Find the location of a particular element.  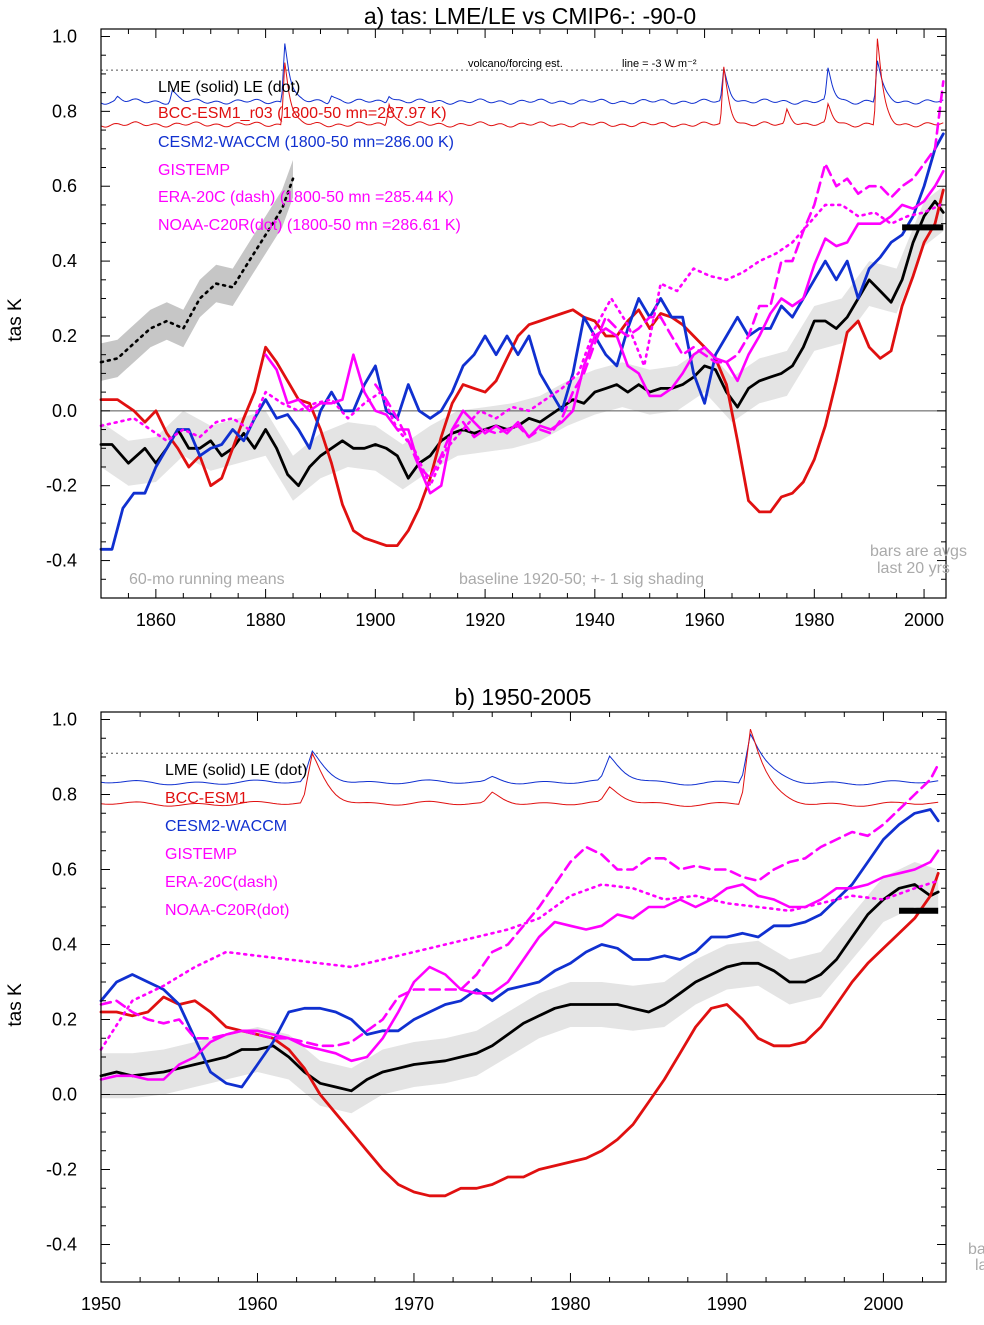

legend-c20r: NOAA-C20R(dot) (1800-50 mn =286.61 K) is located at coordinates (309, 225).